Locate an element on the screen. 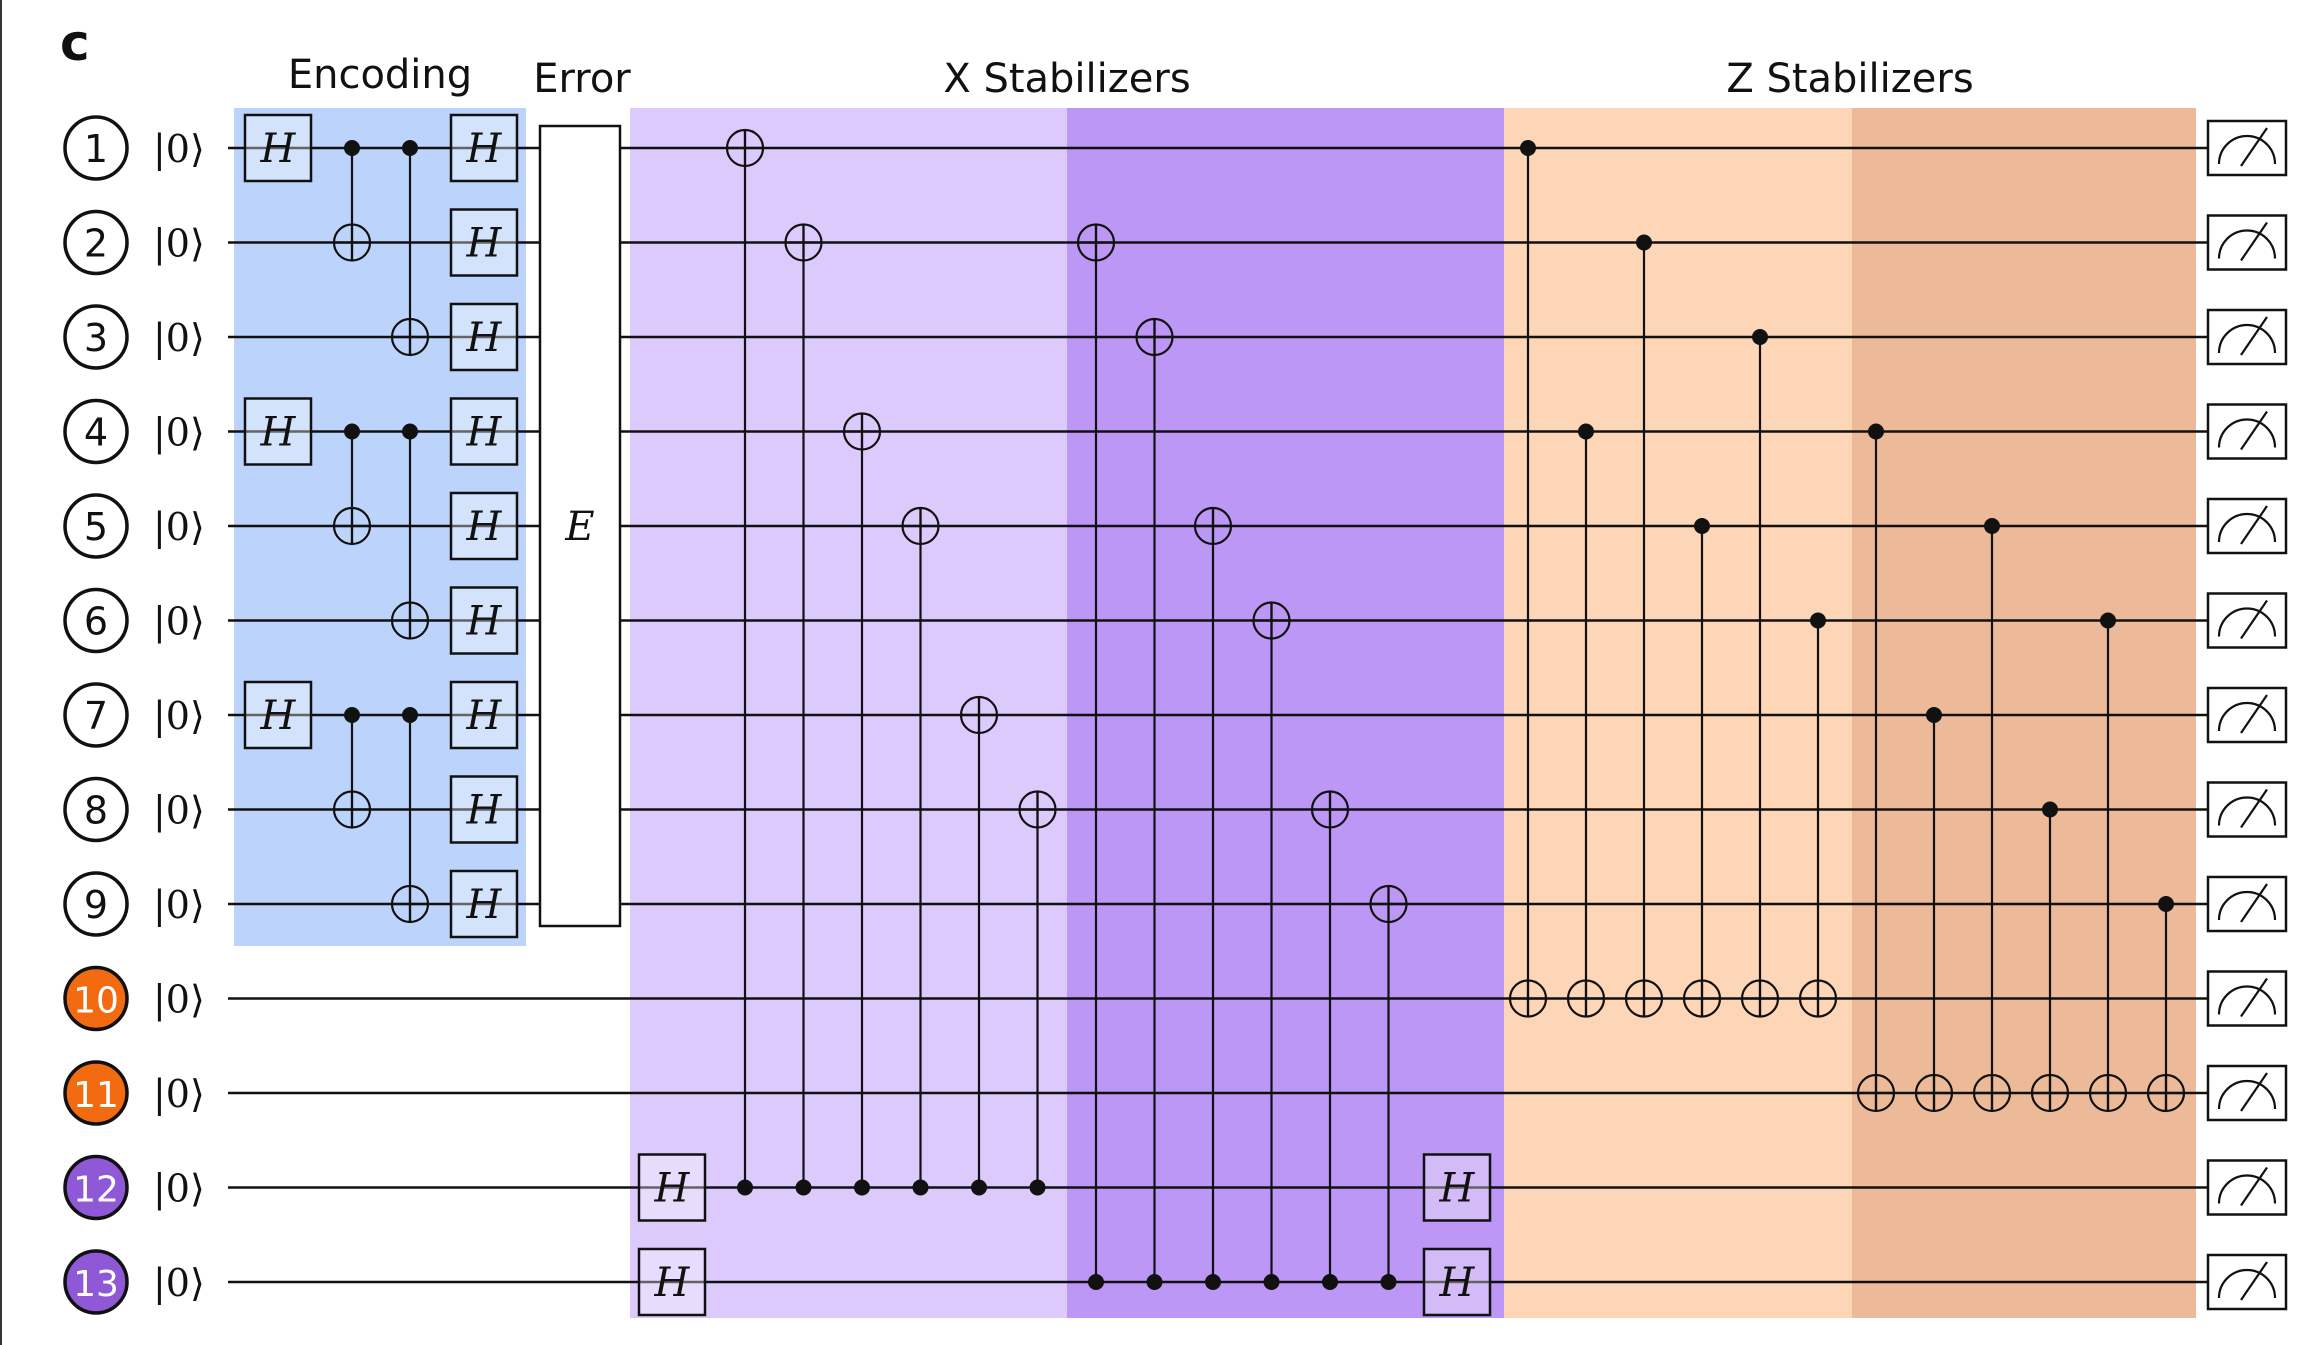 The height and width of the screenshot is (1345, 2311). qubit-index-label: 11 is located at coordinates (96, 1095).